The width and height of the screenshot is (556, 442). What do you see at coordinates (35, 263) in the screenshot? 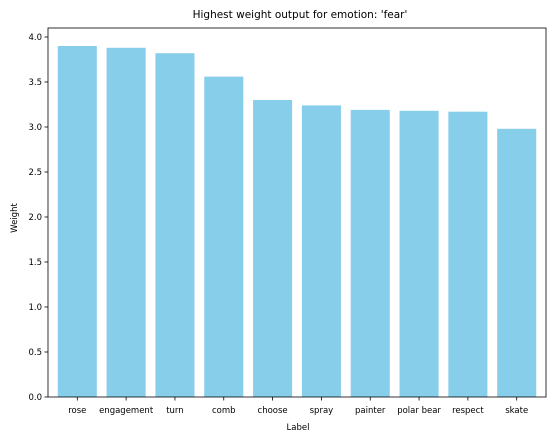
I see `y-tick-label: 1.5` at bounding box center [35, 263].